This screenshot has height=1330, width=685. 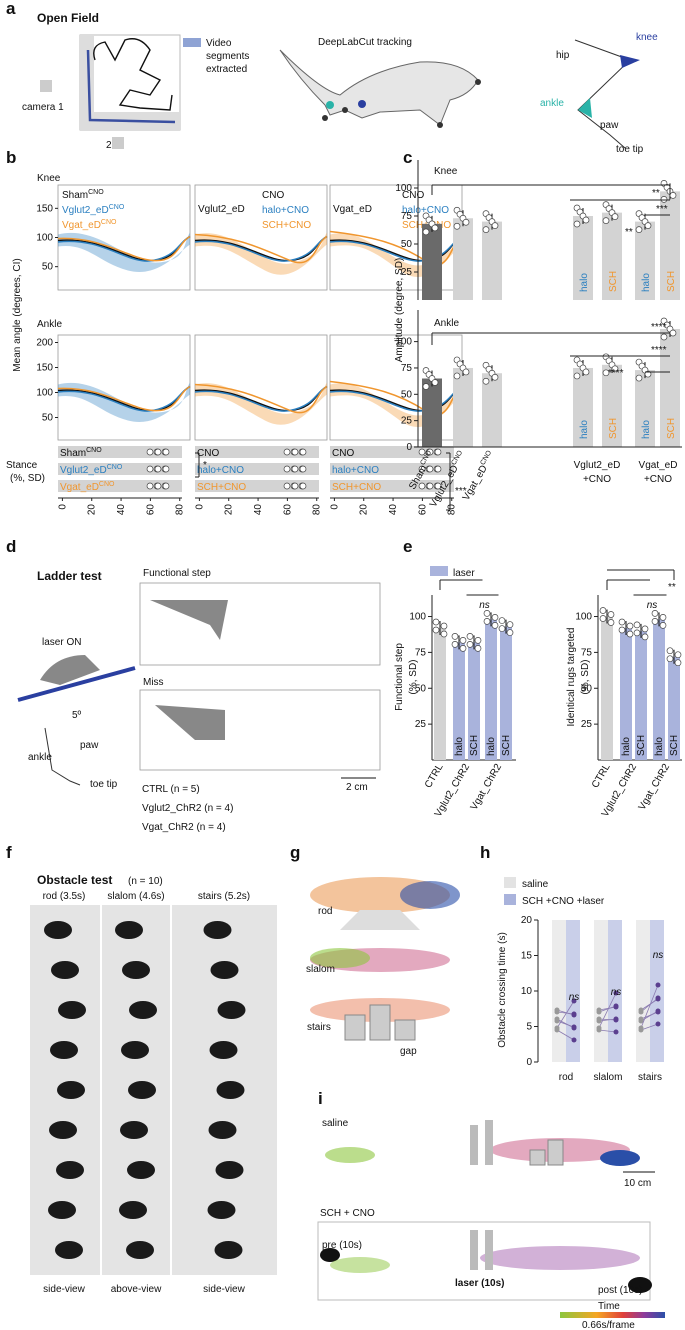 What do you see at coordinates (464, 573) in the screenshot?
I see `legend-text: laser` at bounding box center [464, 573].